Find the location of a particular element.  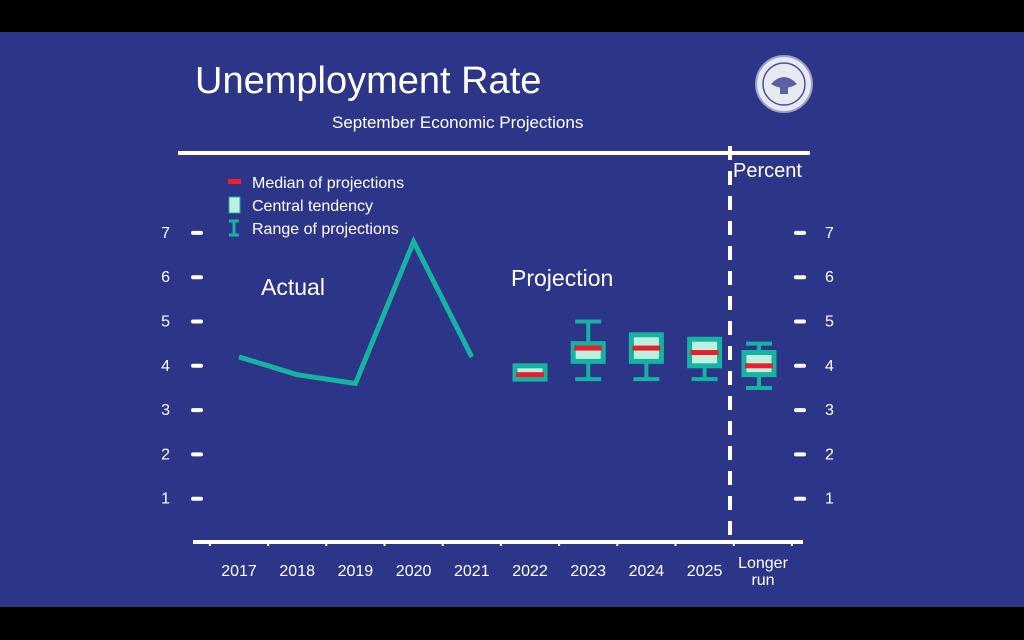

legend-median-label: Median of projections is located at coordinates (328, 183).